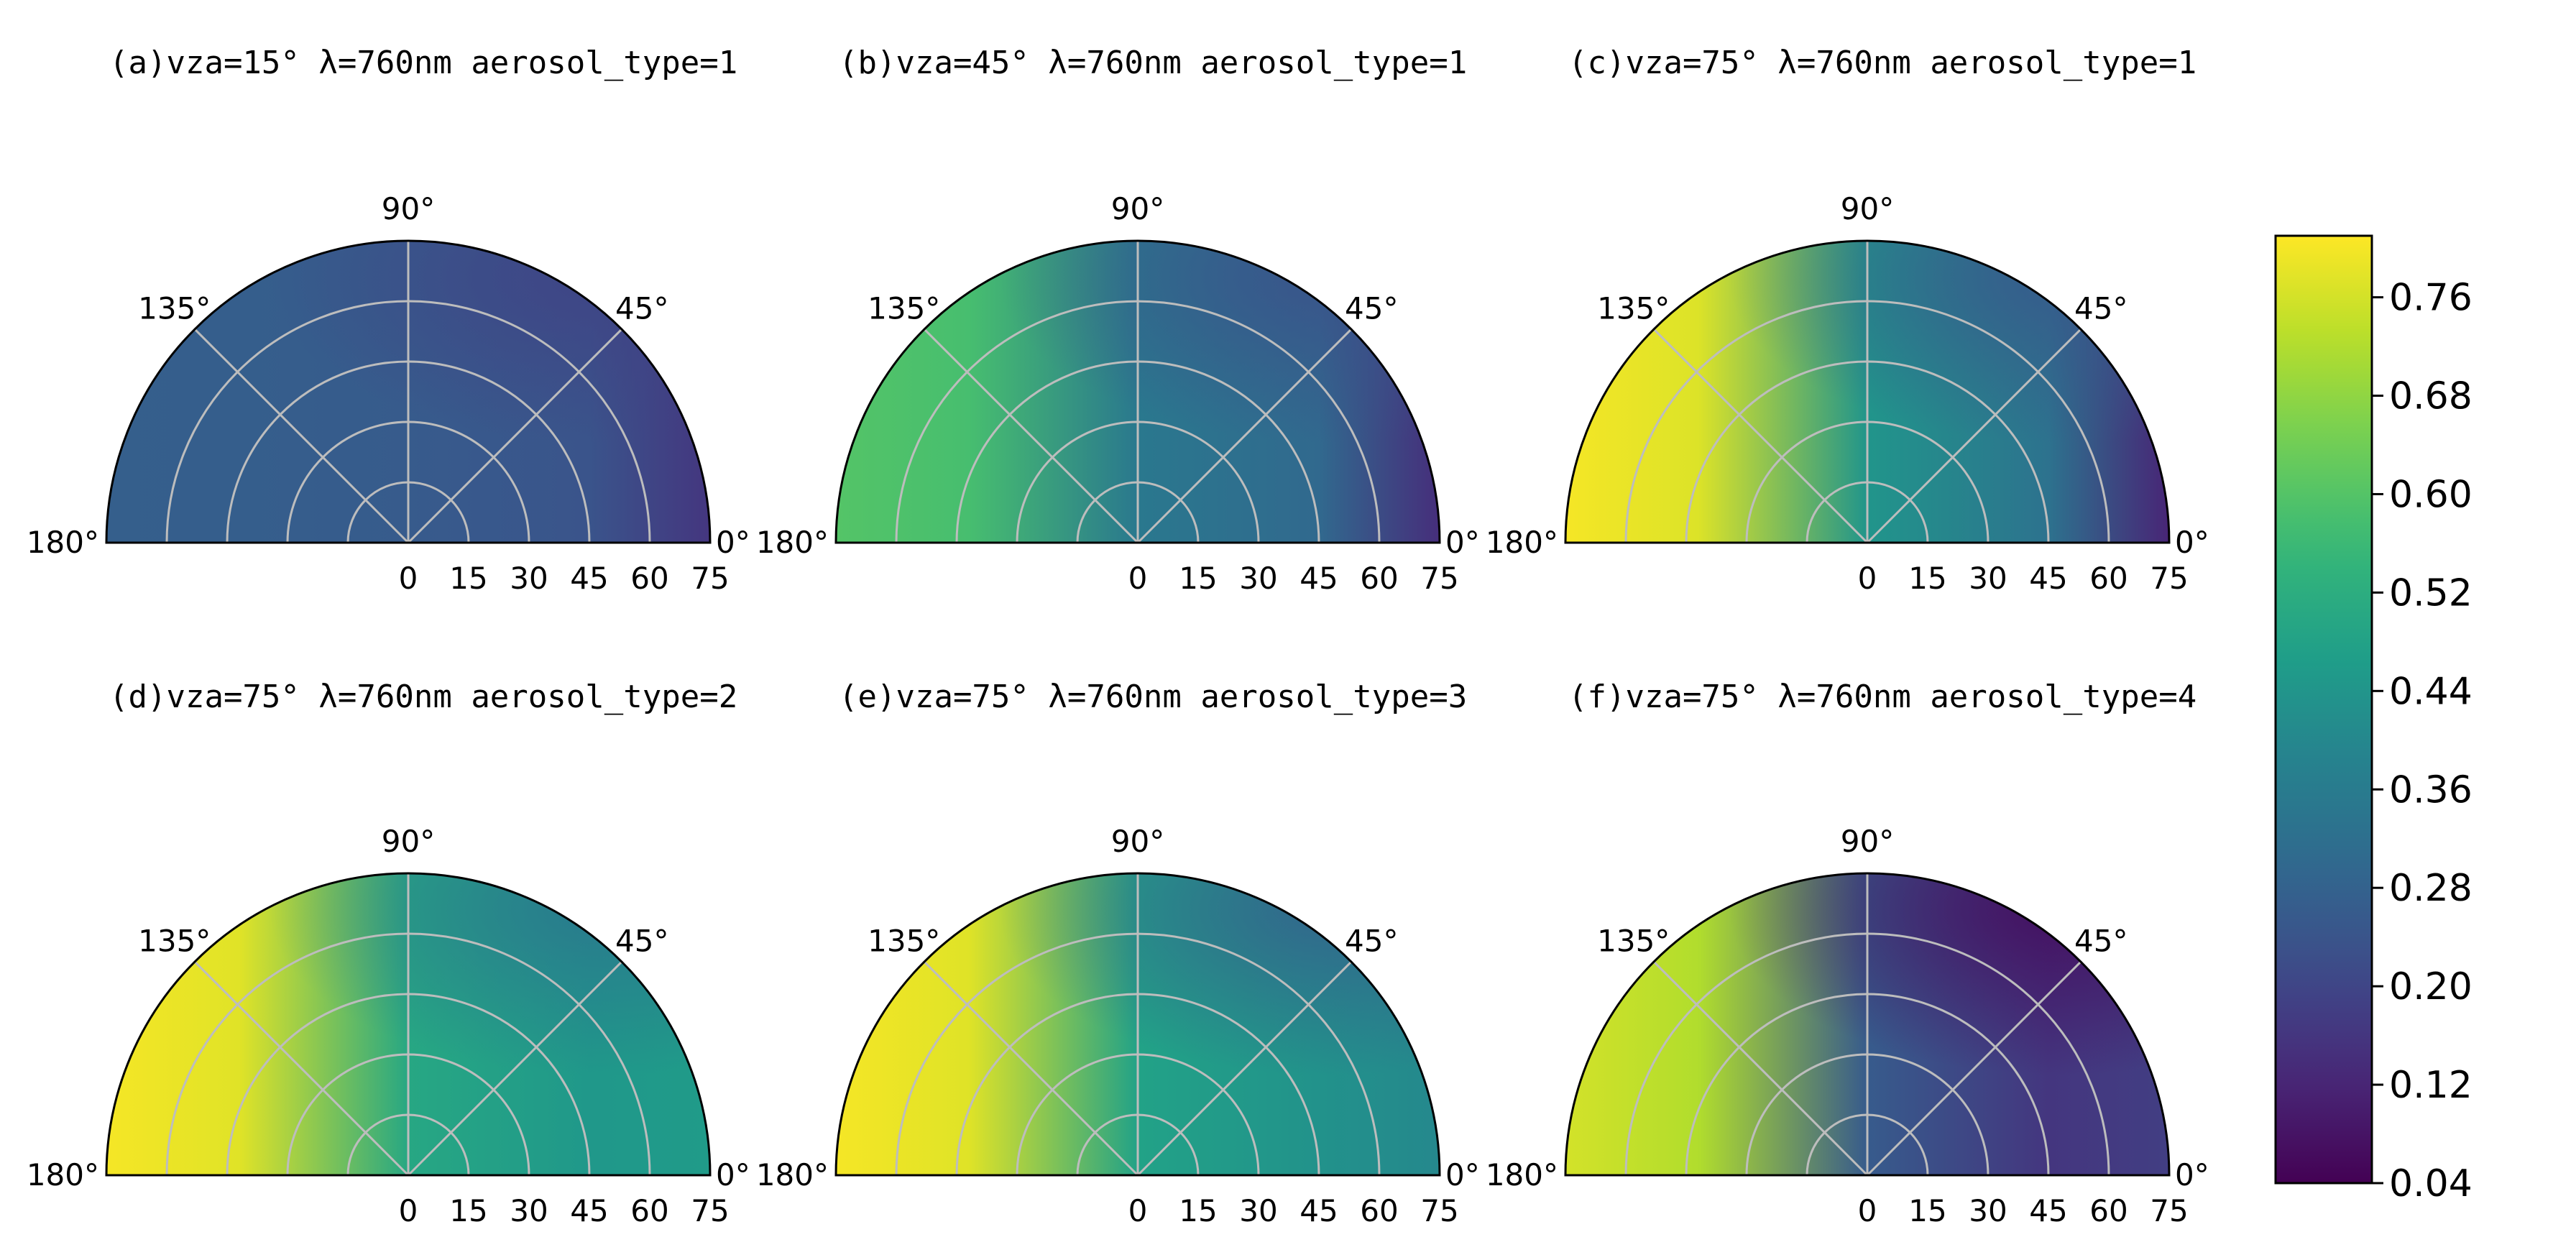 This screenshot has width=2576, height=1255. What do you see at coordinates (2430, 396) in the screenshot?
I see `colorbar-tick-label: 0.68` at bounding box center [2430, 396].